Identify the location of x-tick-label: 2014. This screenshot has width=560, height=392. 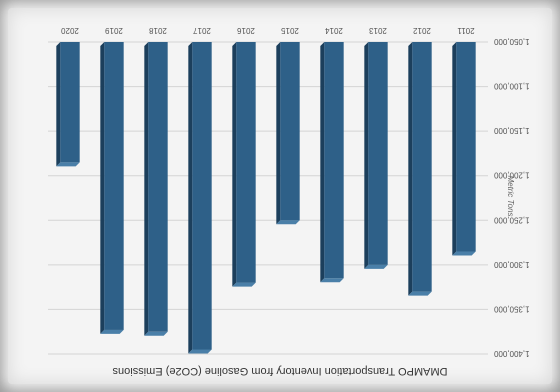
(334, 30).